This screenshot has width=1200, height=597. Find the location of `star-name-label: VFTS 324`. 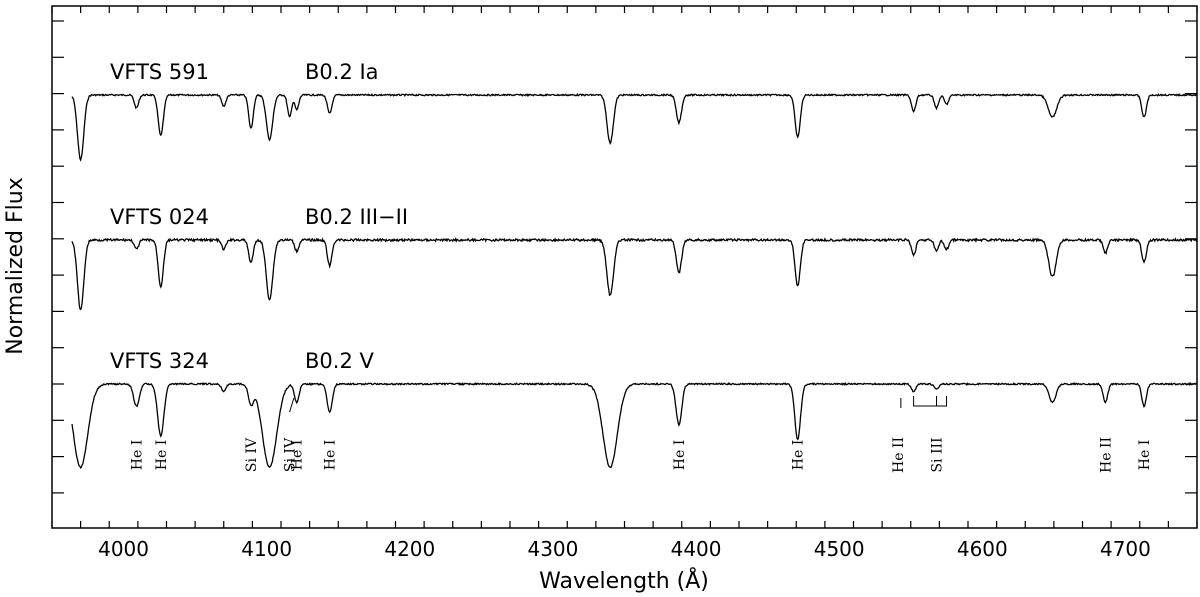

star-name-label: VFTS 324 is located at coordinates (159, 361).